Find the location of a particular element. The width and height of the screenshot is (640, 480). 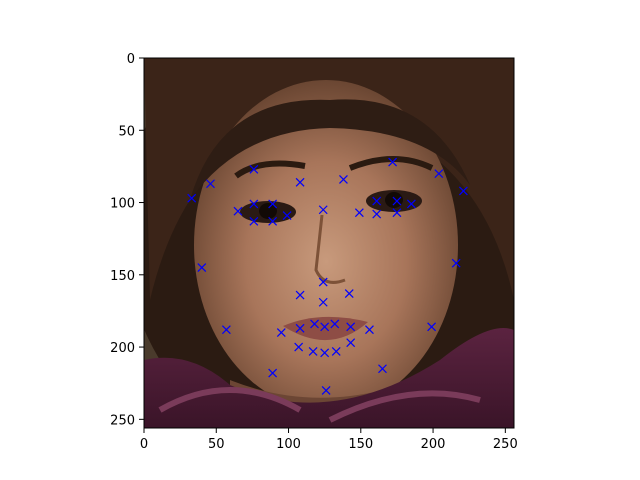

x-tick-label: 100 is located at coordinates (288, 444).